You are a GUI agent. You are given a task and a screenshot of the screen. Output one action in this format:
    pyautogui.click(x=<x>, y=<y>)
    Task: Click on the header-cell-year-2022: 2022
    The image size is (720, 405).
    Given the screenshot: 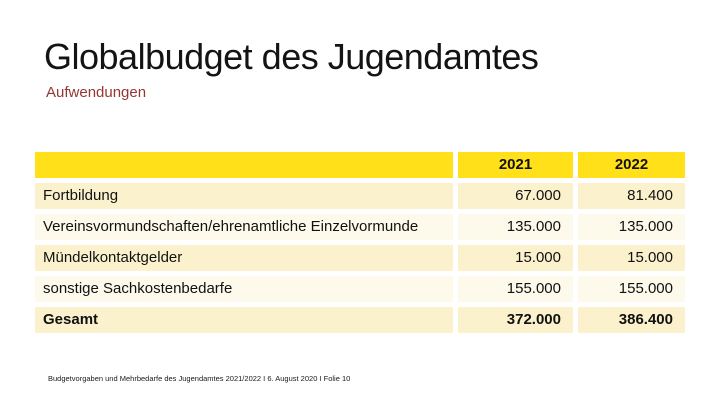 What is the action you would take?
    pyautogui.click(x=631, y=165)
    